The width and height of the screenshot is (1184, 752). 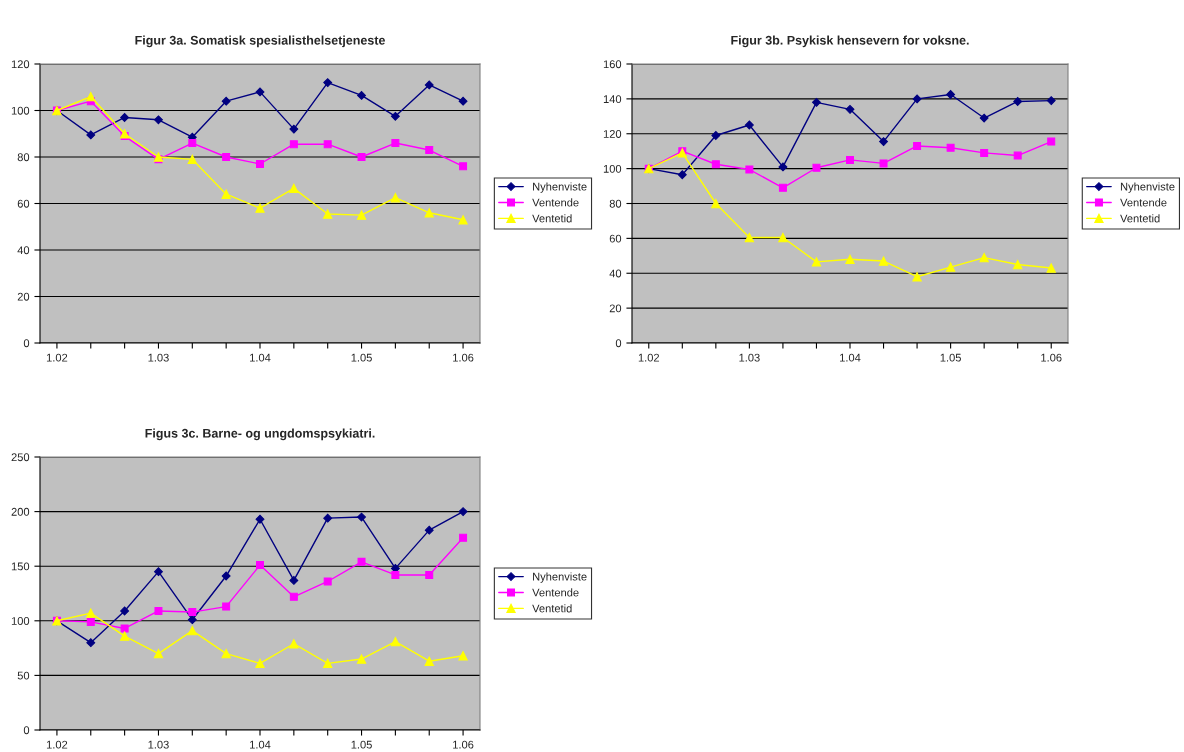 I want to click on chart-title: Figur 3b. Psykisk hensevern for voksne., so click(x=850, y=41).